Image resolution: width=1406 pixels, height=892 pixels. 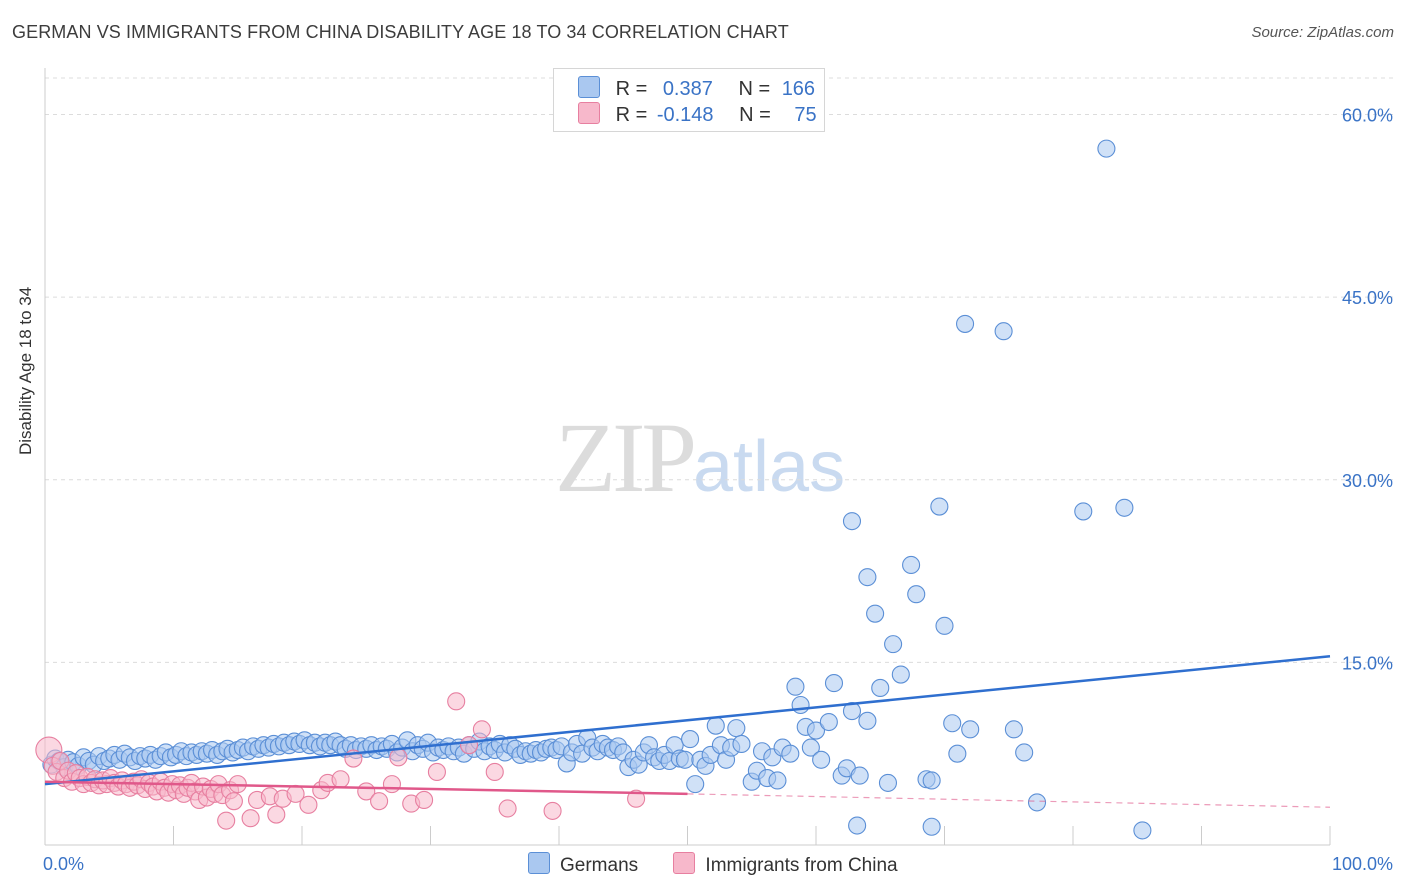 I want to click on watermark-zip: ZIP, so click(x=626, y=457).